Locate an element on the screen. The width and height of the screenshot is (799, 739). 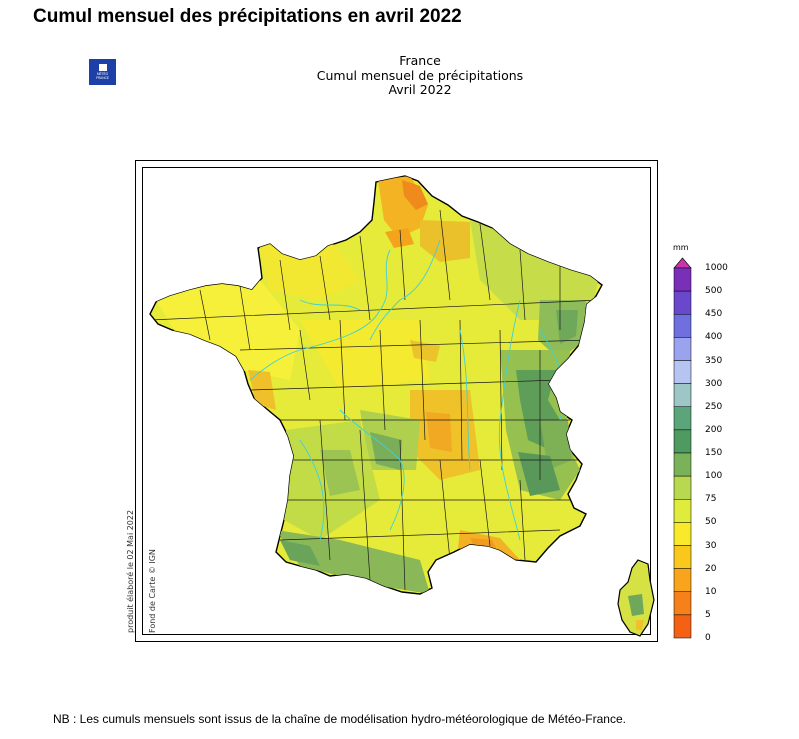
legend-label: 350 is located at coordinates (714, 360).